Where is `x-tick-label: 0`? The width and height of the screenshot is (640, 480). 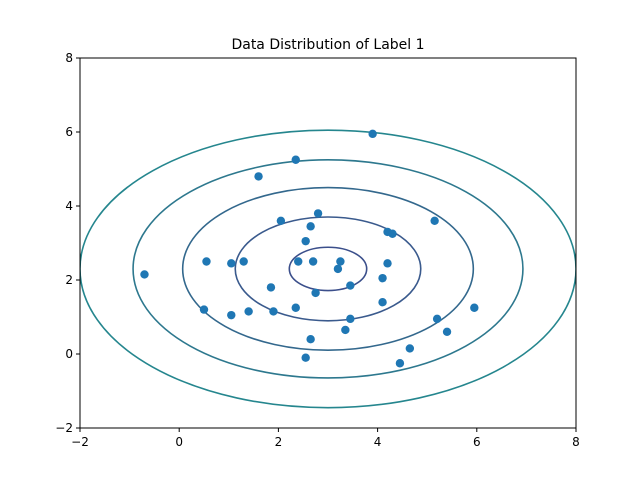
x-tick-label: 0 is located at coordinates (179, 442).